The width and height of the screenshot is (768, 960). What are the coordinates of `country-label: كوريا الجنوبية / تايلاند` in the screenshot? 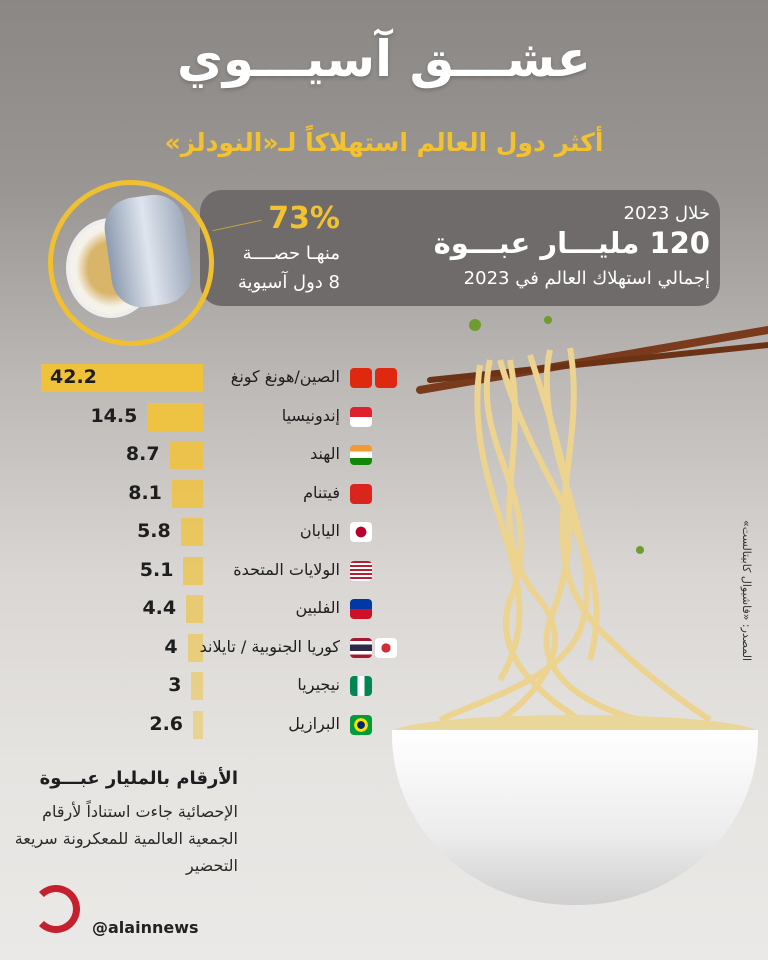 It's located at (269, 646).